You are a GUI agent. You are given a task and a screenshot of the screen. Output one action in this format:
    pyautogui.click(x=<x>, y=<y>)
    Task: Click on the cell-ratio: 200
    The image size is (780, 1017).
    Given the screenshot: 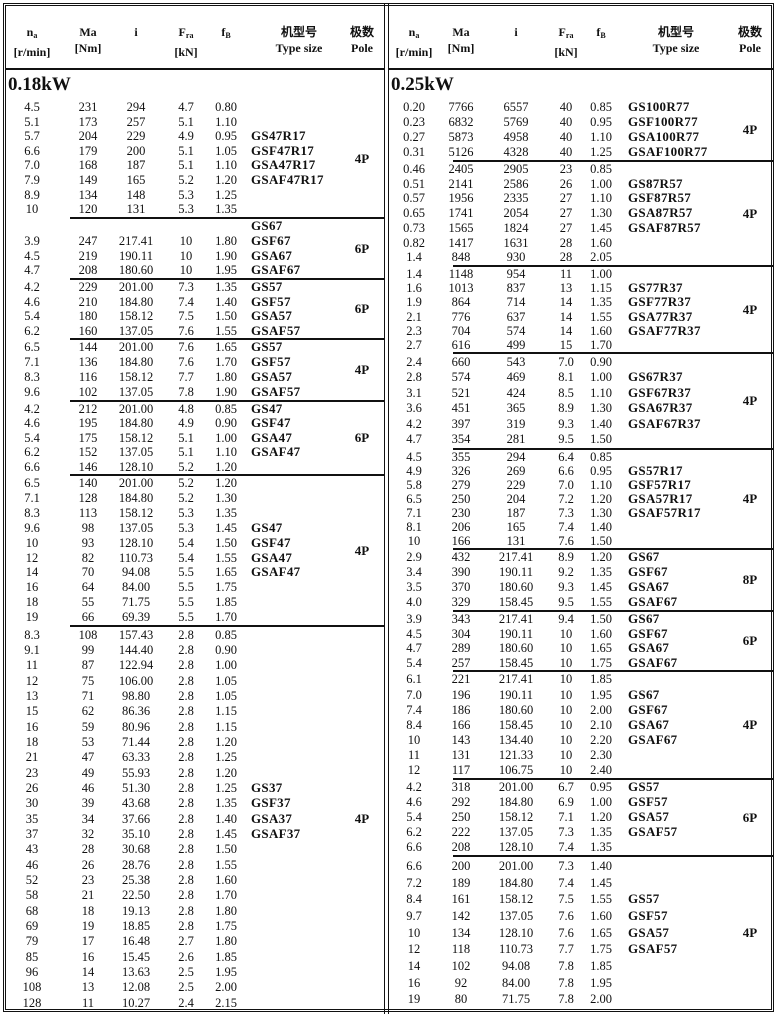 What is the action you would take?
    pyautogui.click(x=136, y=150)
    